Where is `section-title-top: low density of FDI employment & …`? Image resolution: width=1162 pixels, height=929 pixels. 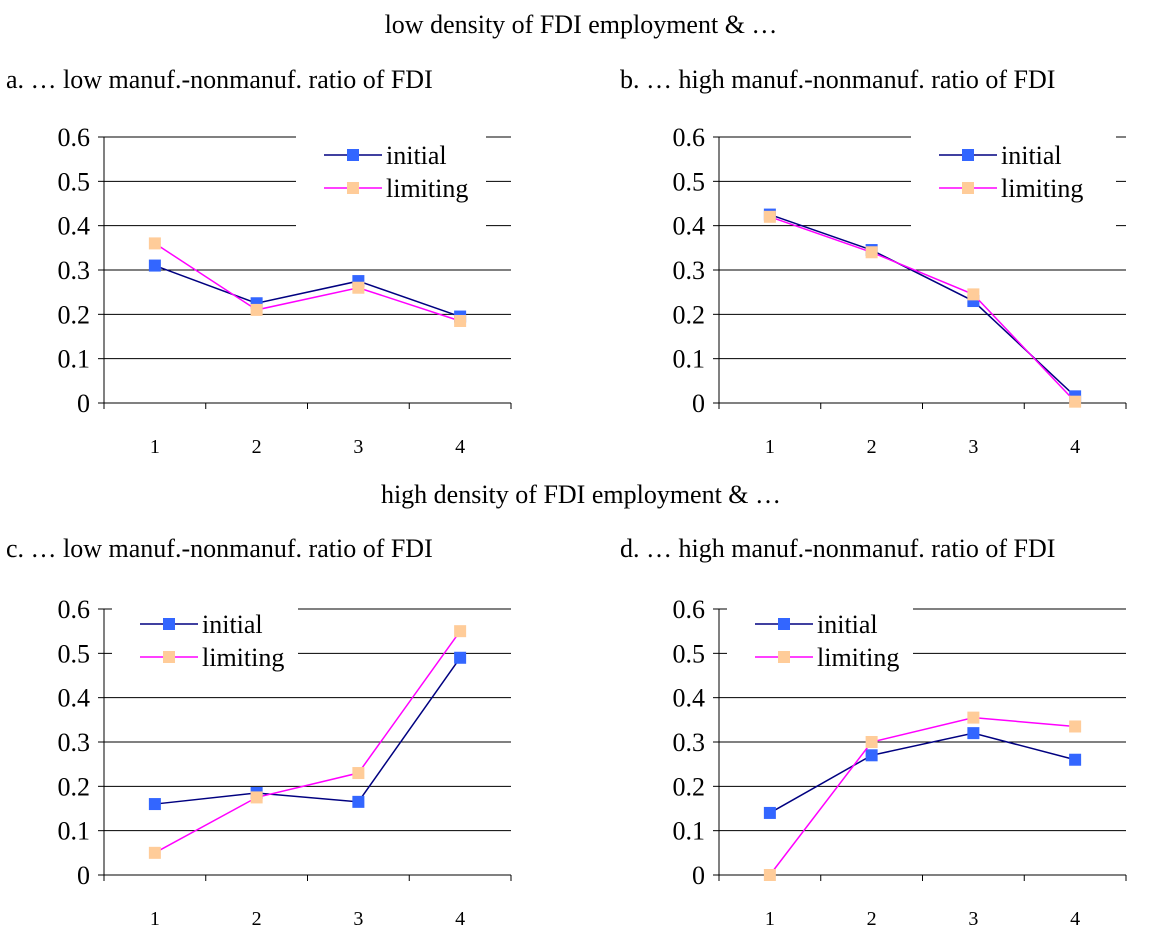 section-title-top: low density of FDI employment & … is located at coordinates (581, 24).